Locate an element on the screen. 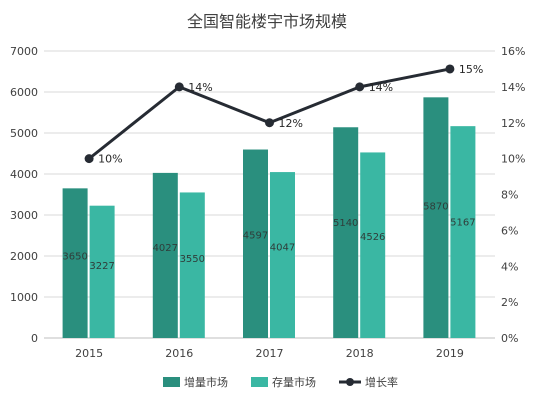 The height and width of the screenshot is (401, 535). y-tick-label: 6000 is located at coordinates (24, 92).